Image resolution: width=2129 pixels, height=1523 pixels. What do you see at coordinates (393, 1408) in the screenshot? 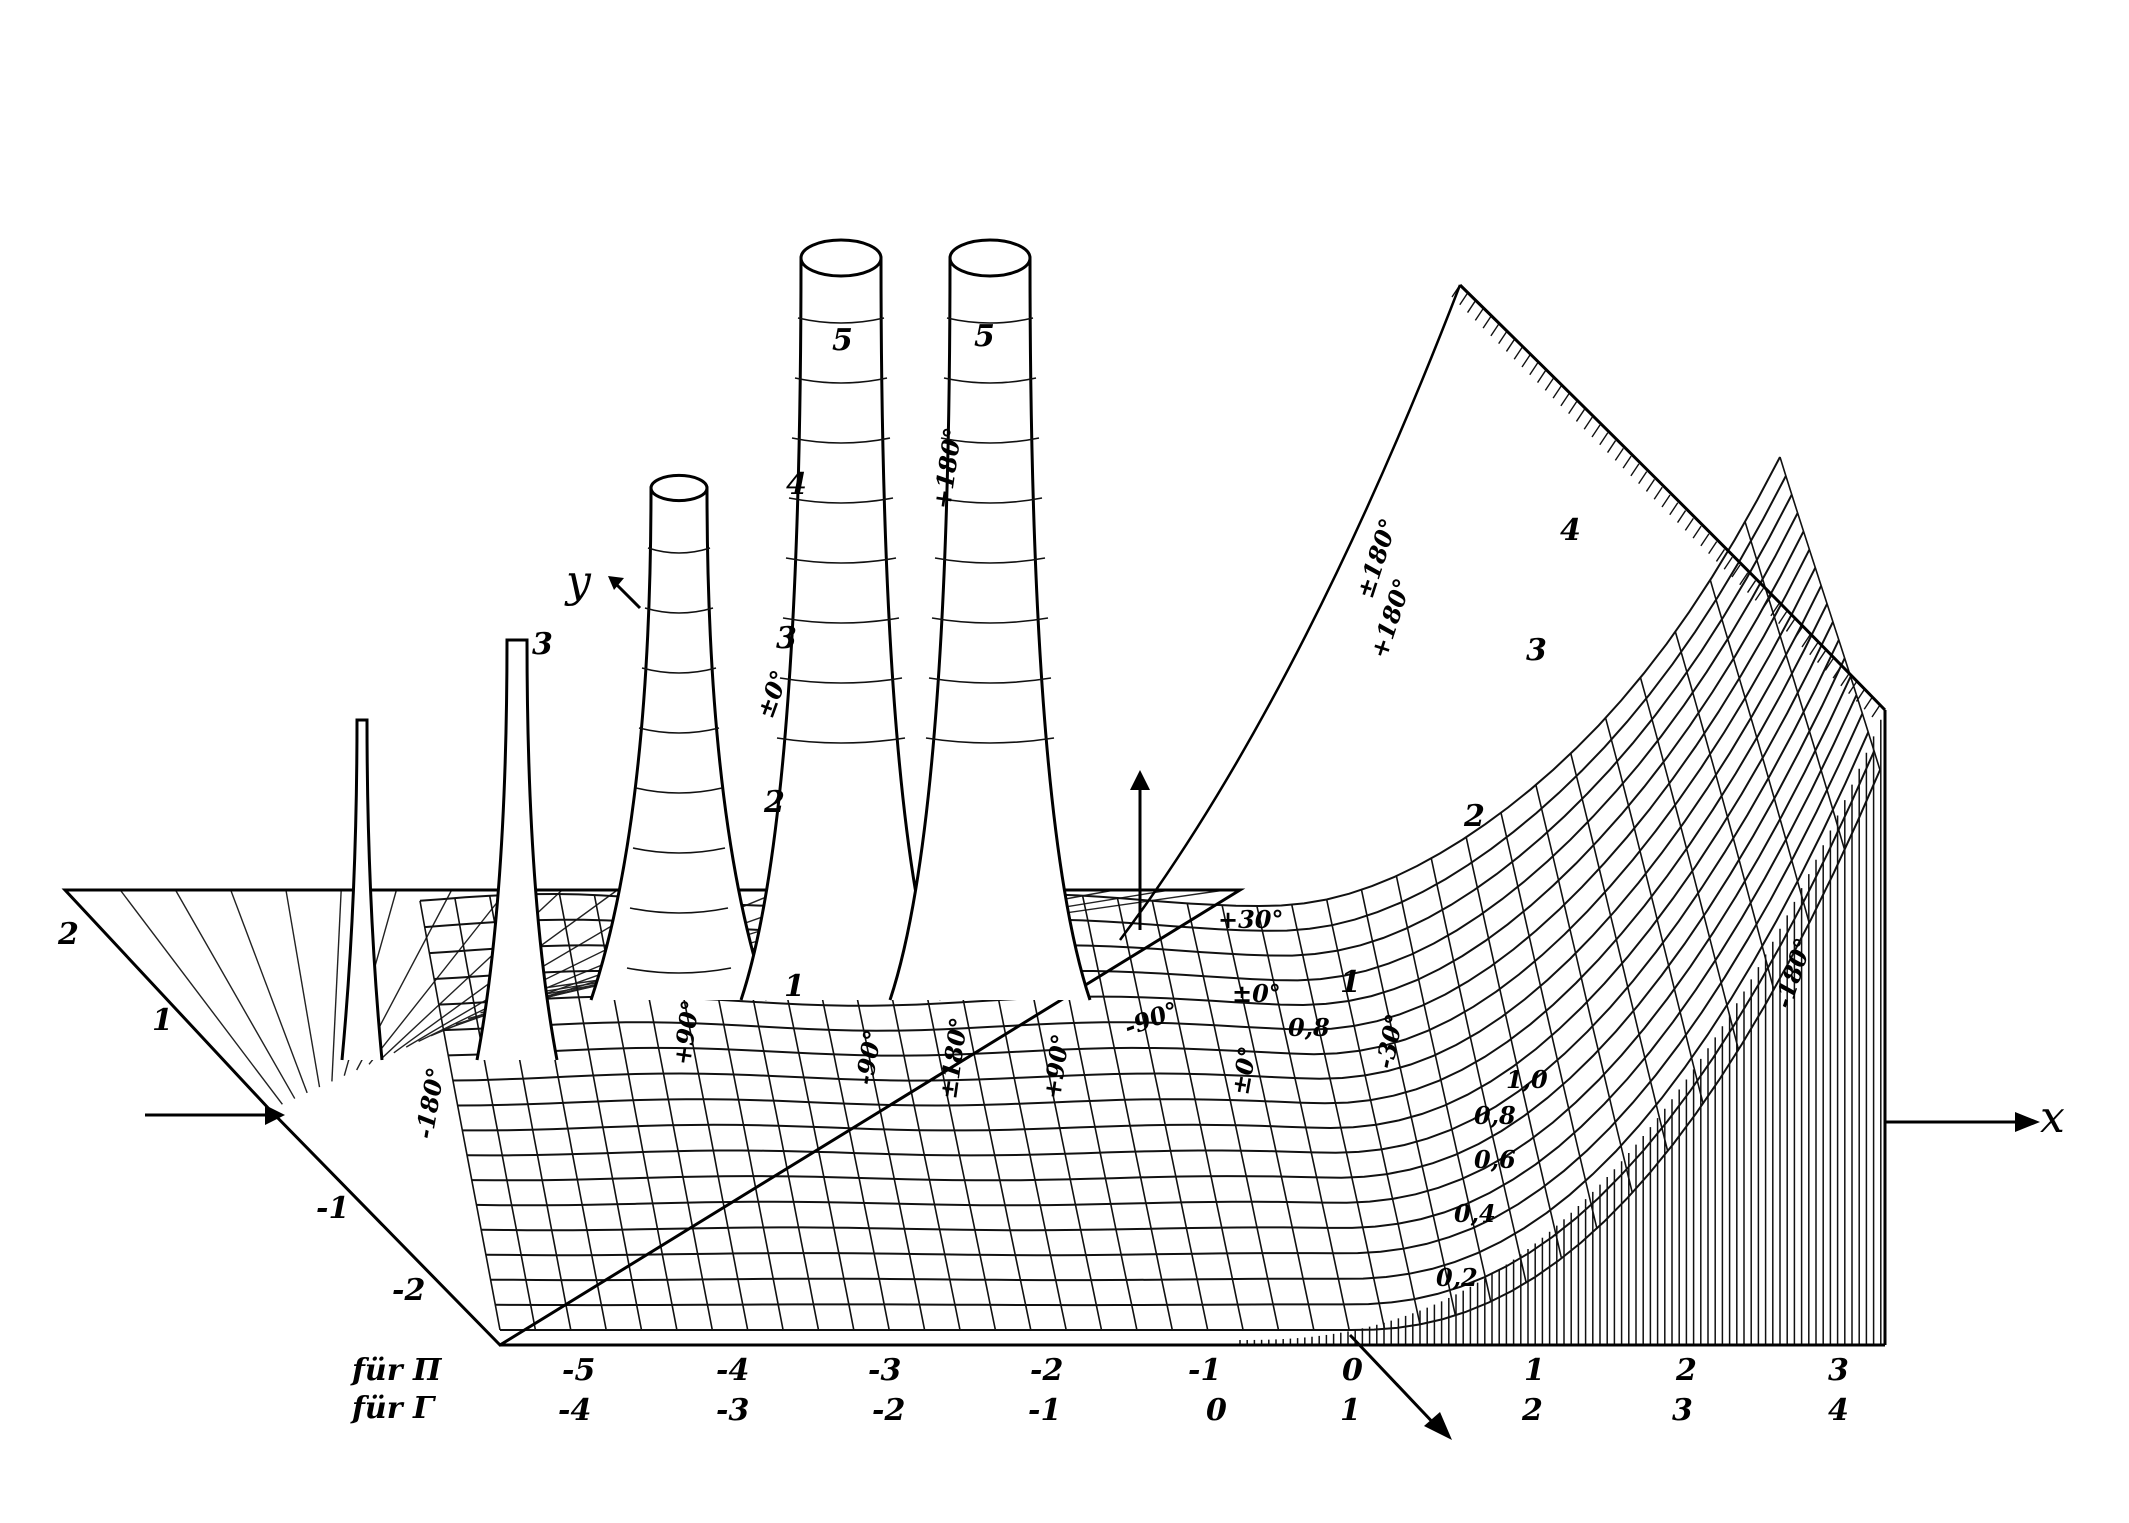
I see `row-label-gamma: für Γ` at bounding box center [393, 1408].